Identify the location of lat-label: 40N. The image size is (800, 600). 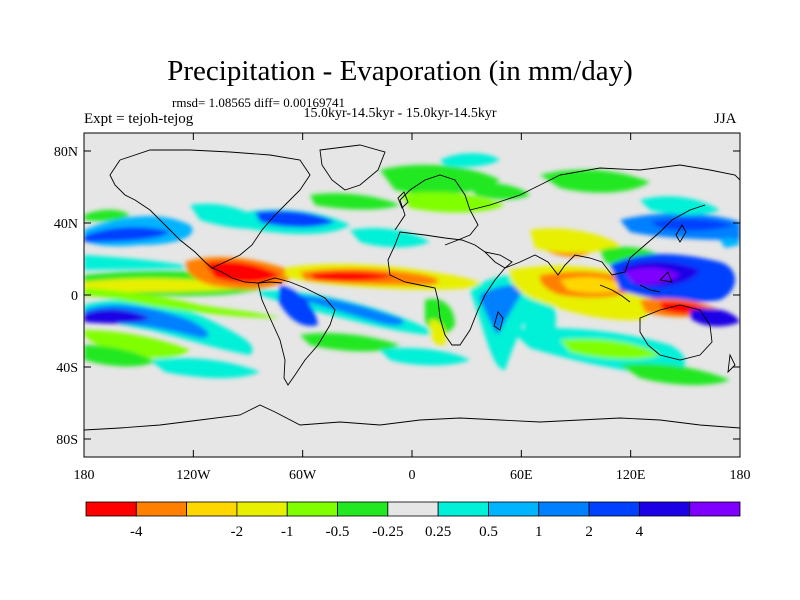
(66, 224).